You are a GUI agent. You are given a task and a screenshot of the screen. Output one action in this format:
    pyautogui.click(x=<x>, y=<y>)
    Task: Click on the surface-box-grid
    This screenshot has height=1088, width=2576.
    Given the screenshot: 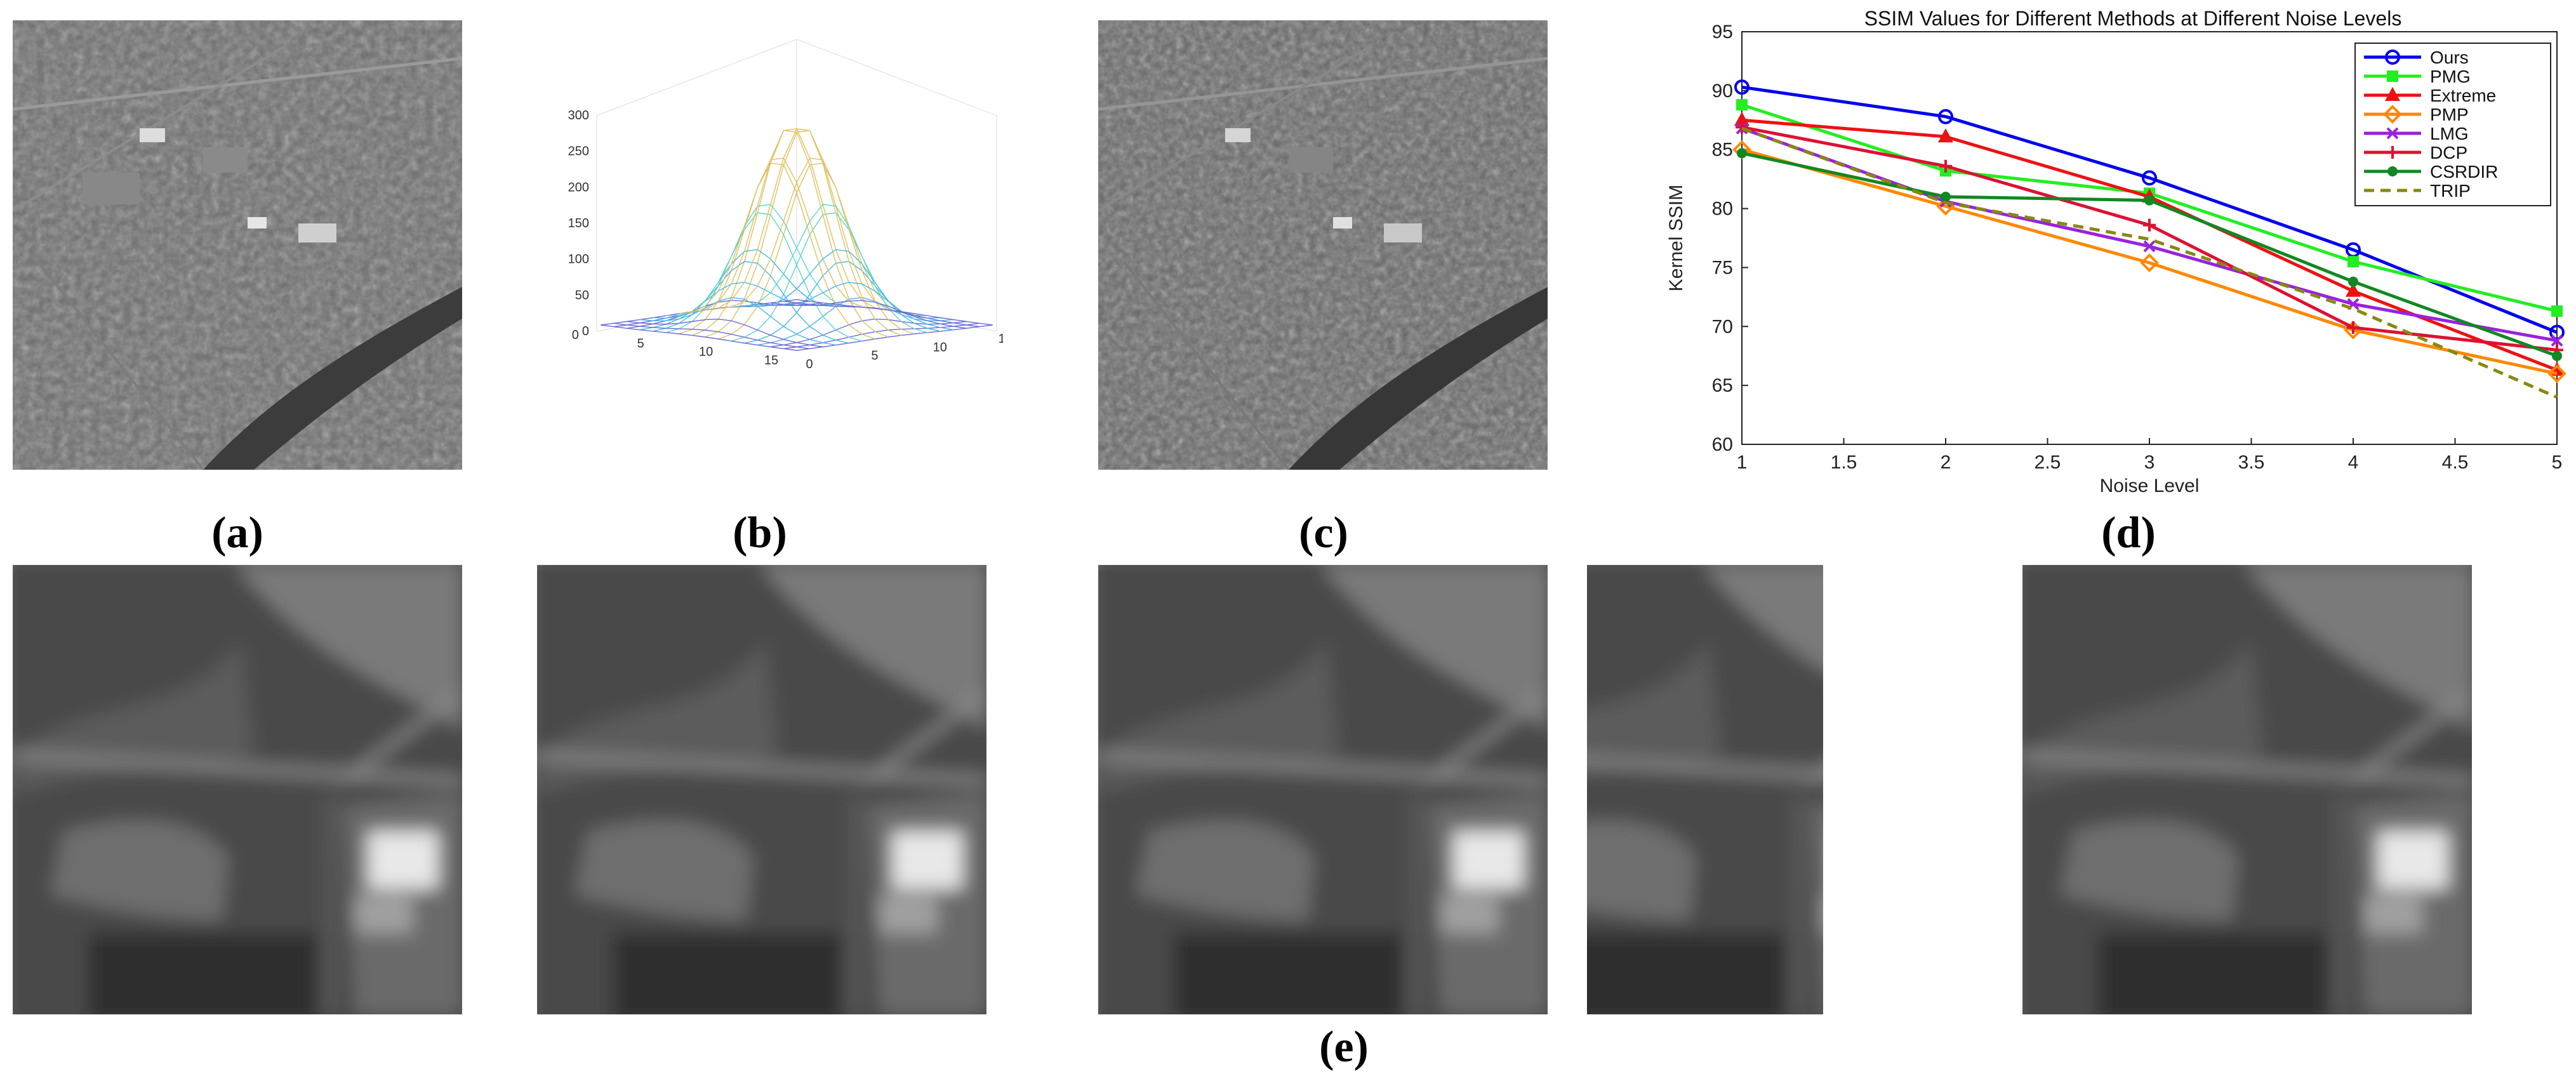 What is the action you would take?
    pyautogui.click(x=796, y=186)
    